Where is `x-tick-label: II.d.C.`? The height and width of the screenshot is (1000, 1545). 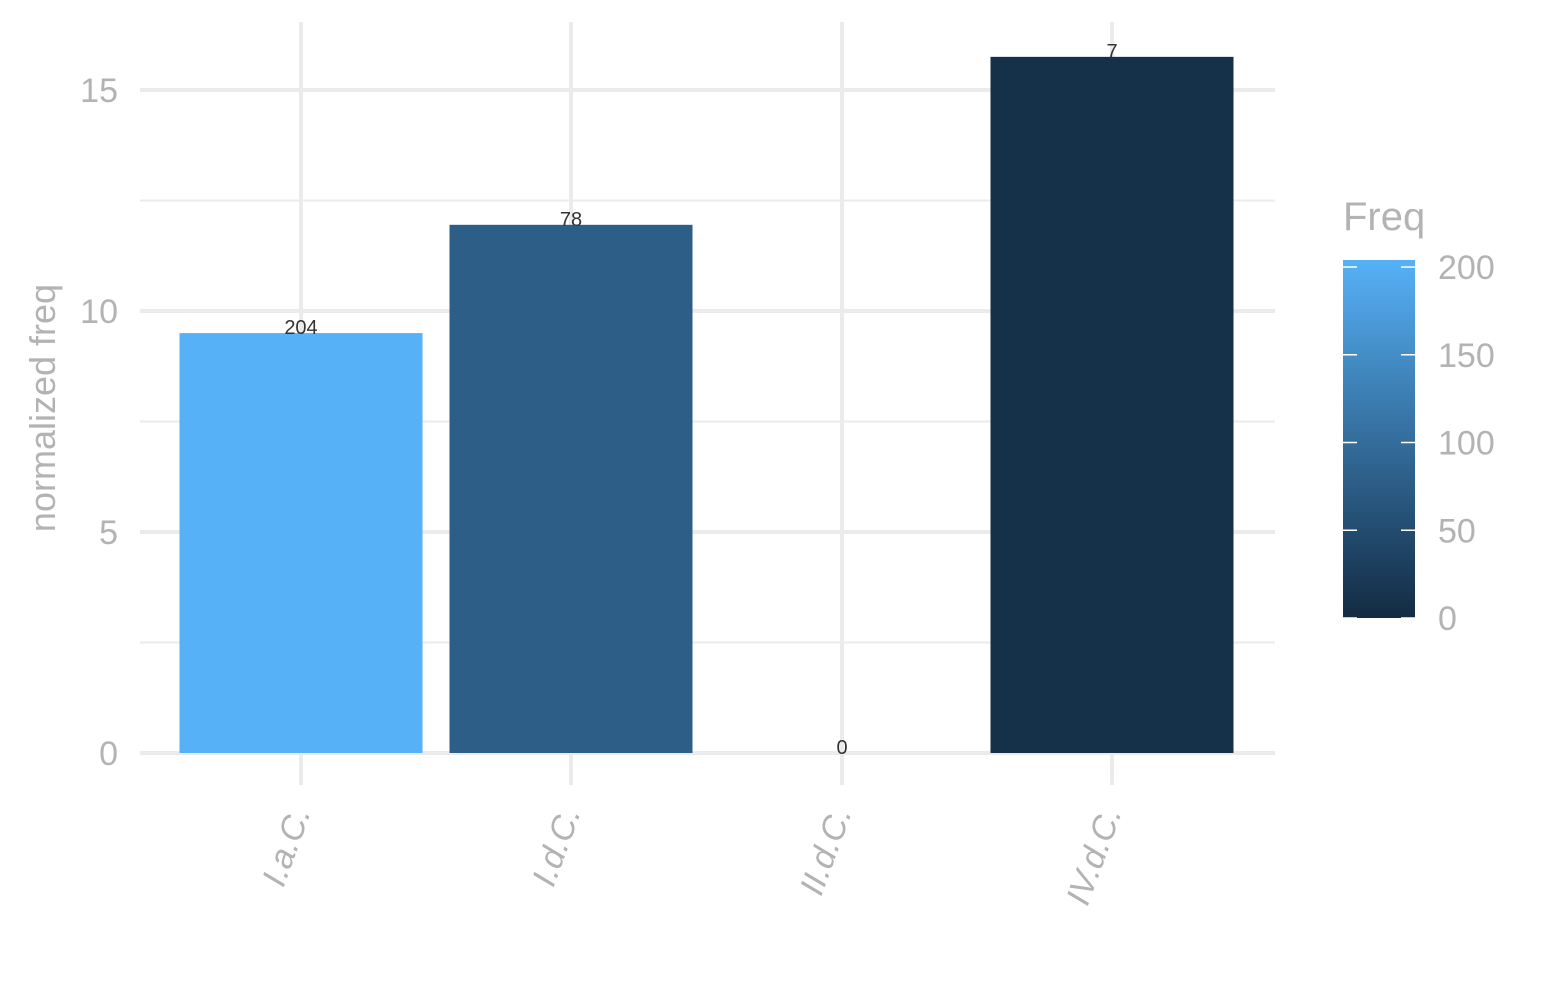
x-tick-label: II.d.C. is located at coordinates (826, 851).